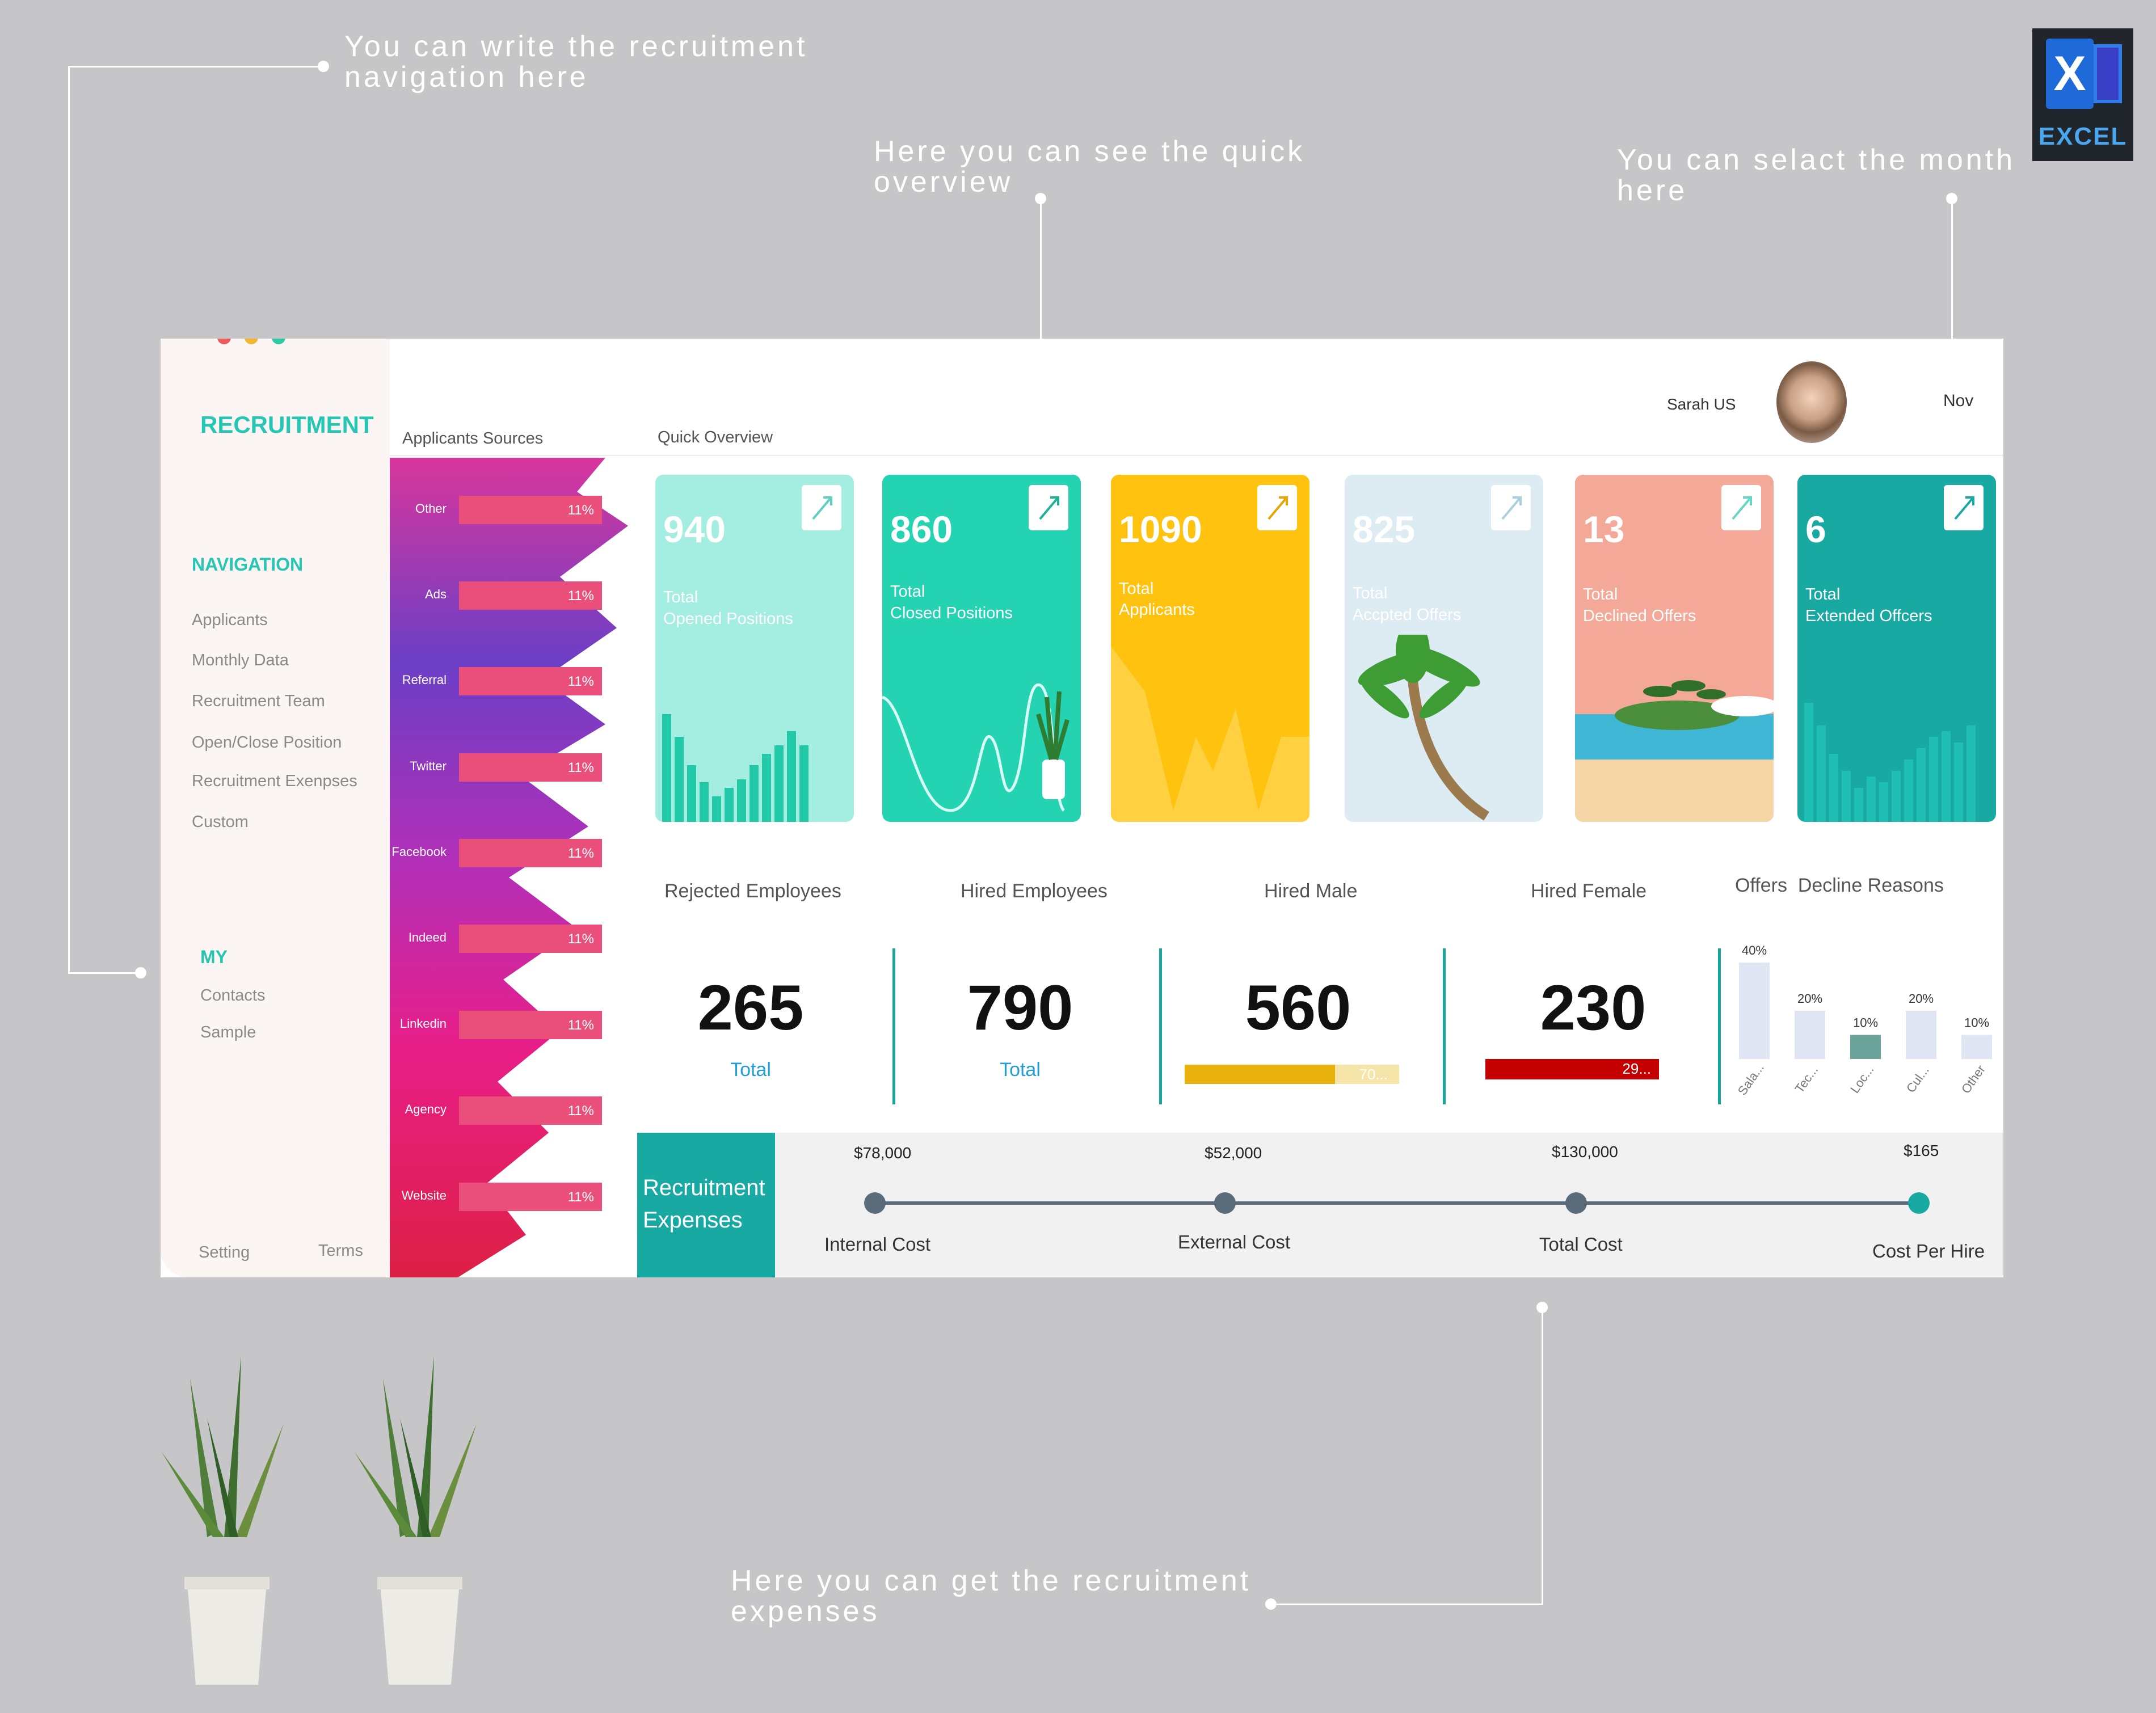 The height and width of the screenshot is (1713, 2156). I want to click on my-item-sample: Sample, so click(228, 1032).